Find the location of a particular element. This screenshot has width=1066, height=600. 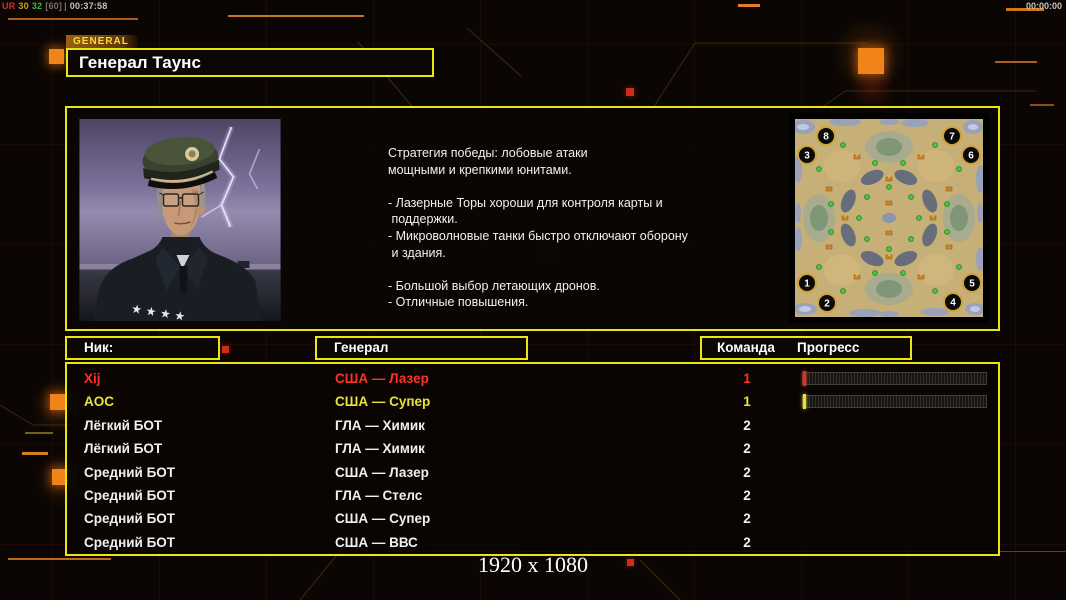

strategy-line: поддержки. is located at coordinates (423, 219).